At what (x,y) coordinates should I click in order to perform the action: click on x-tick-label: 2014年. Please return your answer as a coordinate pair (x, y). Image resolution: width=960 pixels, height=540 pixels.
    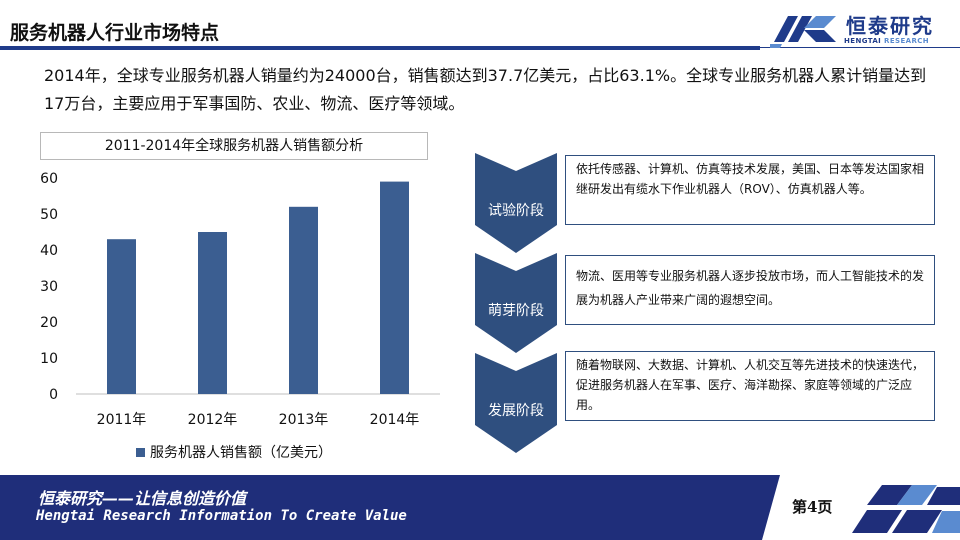
    Looking at the image, I should click on (395, 420).